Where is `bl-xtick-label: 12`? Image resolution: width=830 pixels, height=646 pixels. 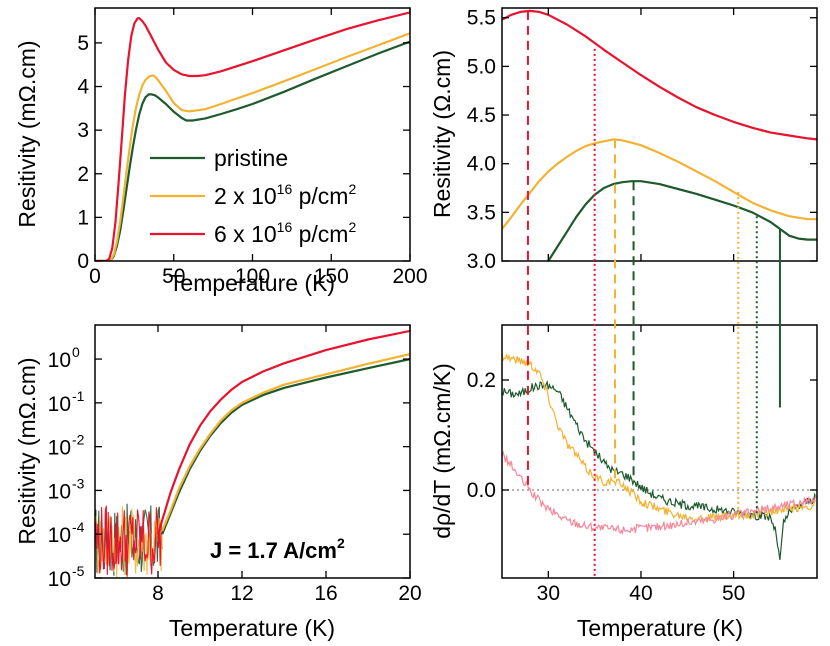
bl-xtick-label: 12 is located at coordinates (241, 593).